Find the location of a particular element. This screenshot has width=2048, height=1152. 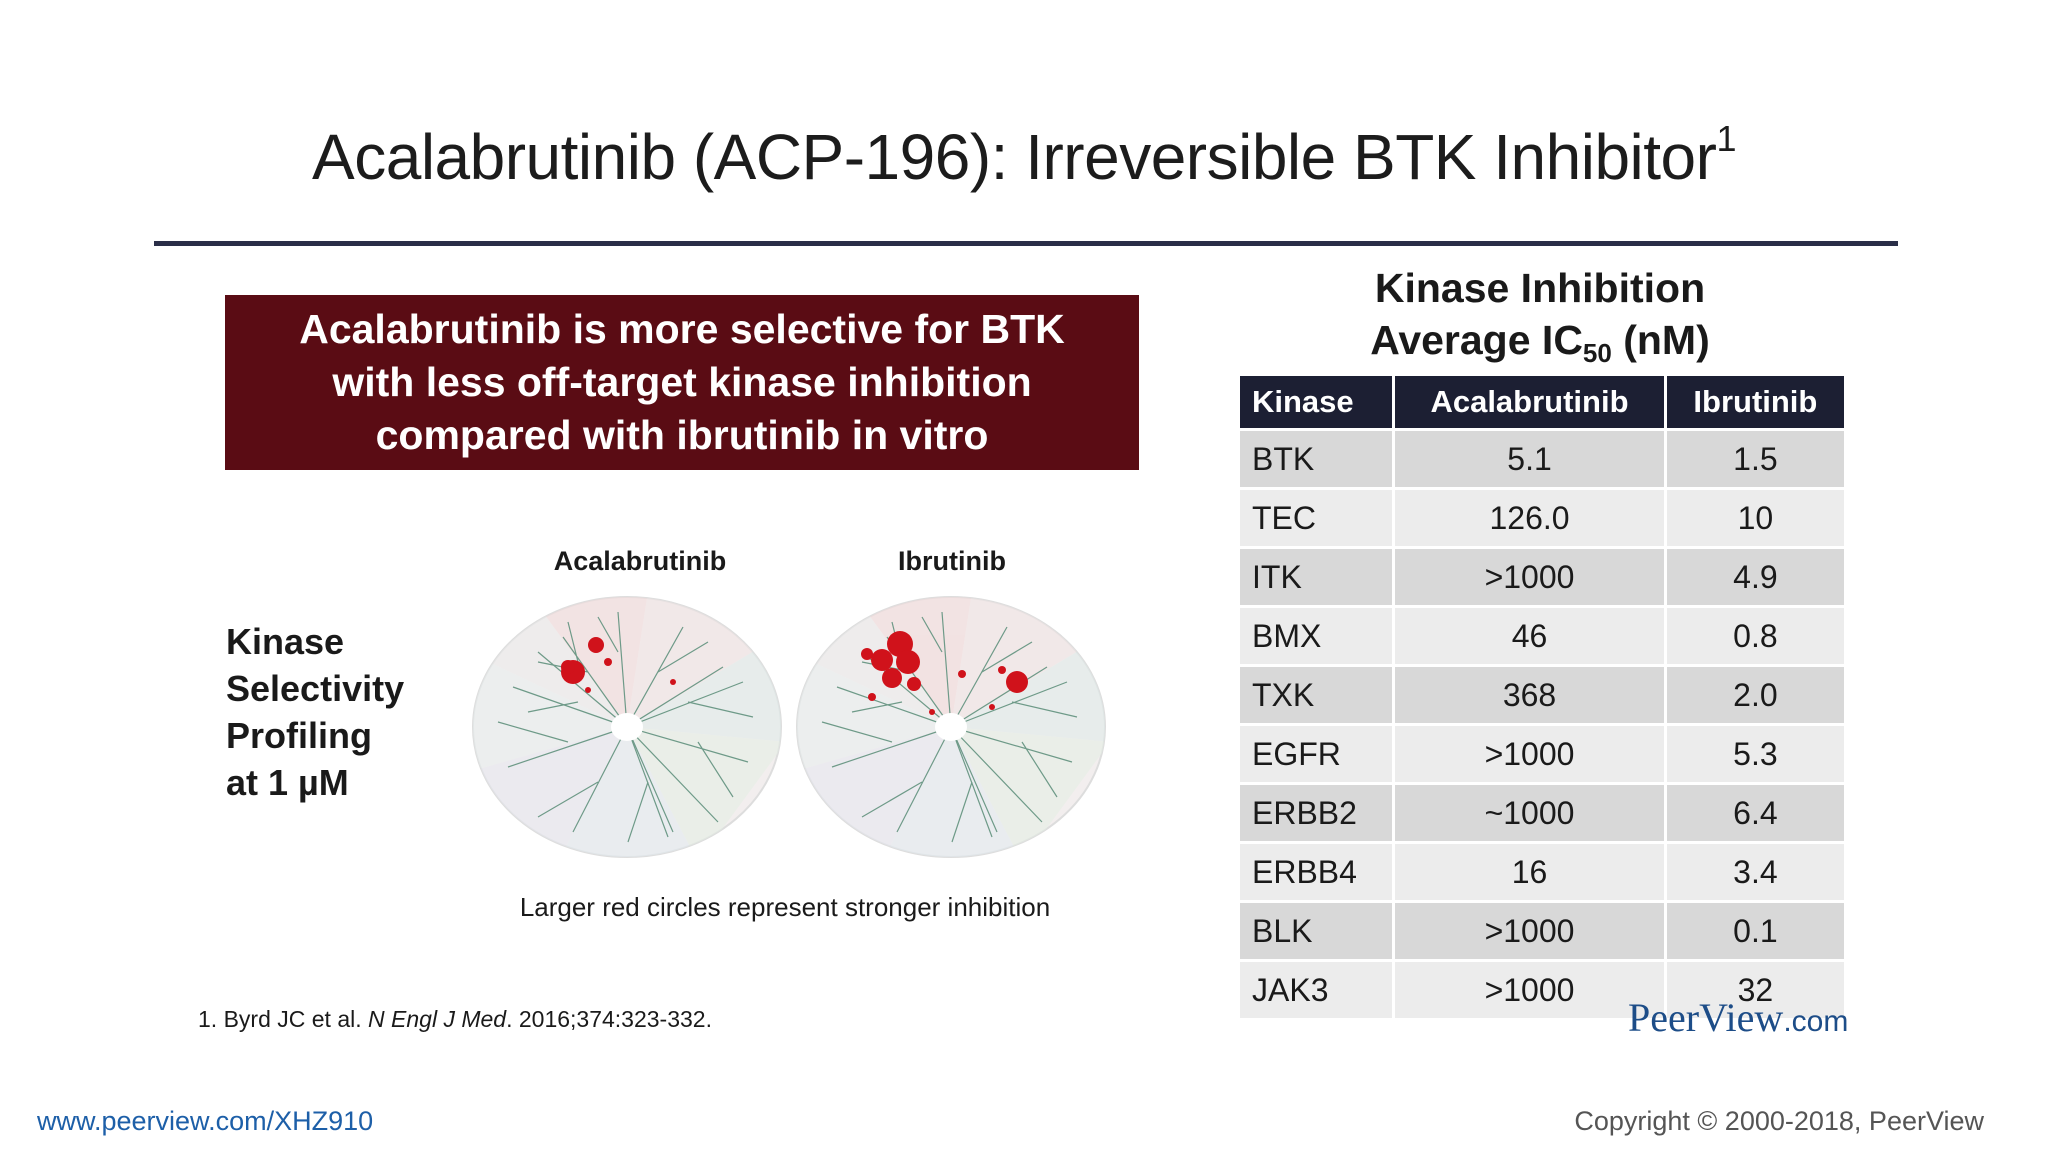

selectivity-label: Kinase Selectivity Profiling at 1 µM is located at coordinates (315, 712).